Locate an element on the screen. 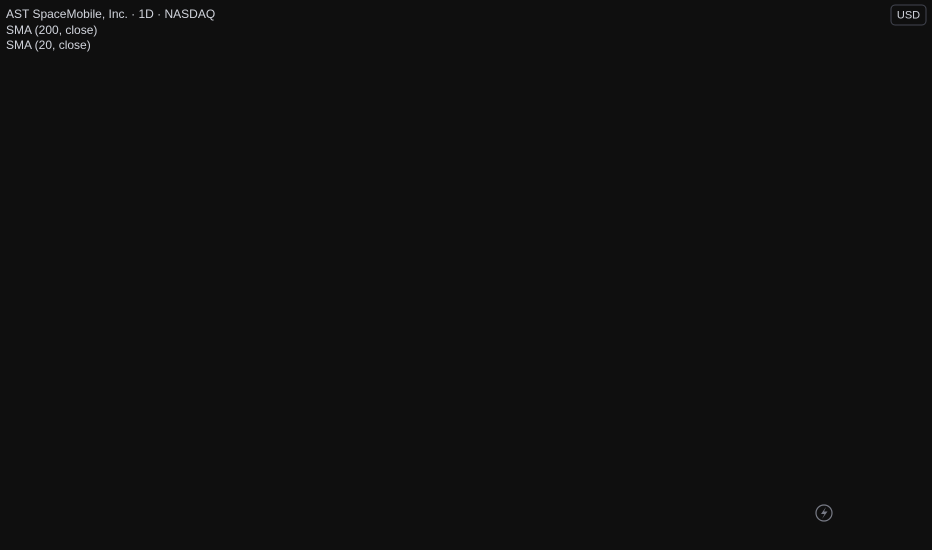 This screenshot has height=550, width=932. legend-entry: SMA (20, close) is located at coordinates (48, 45).